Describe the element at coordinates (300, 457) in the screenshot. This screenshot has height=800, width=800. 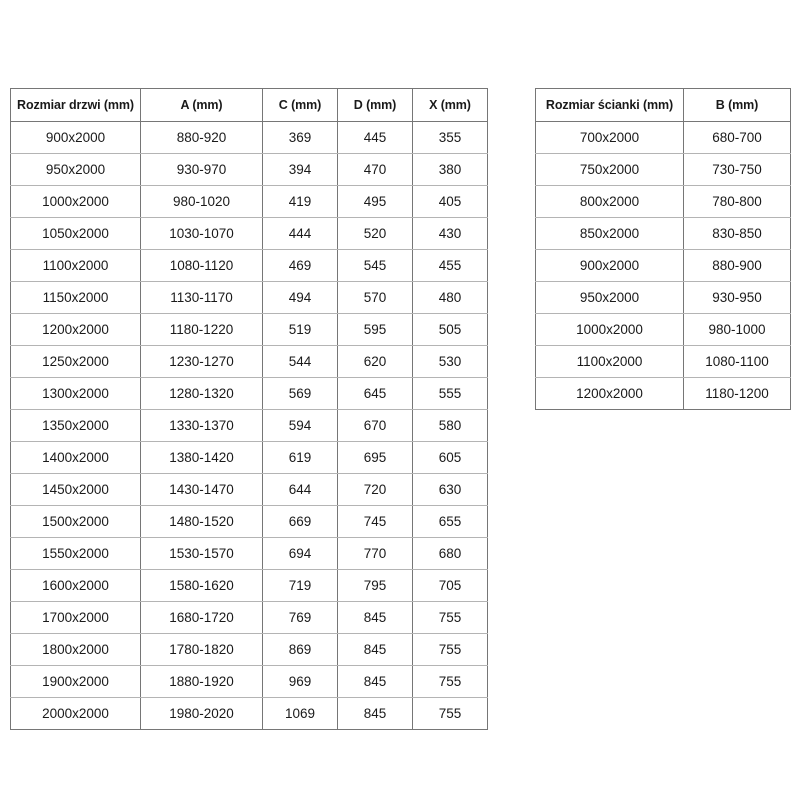
I see `cell-c: 619` at that location.